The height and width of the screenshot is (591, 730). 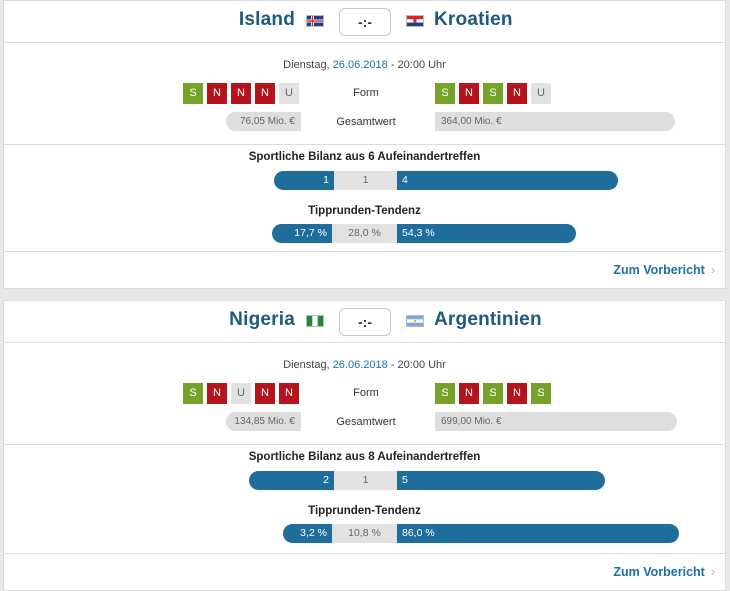 What do you see at coordinates (307, 533) in the screenshot?
I see `tip-home: 3,2 %` at bounding box center [307, 533].